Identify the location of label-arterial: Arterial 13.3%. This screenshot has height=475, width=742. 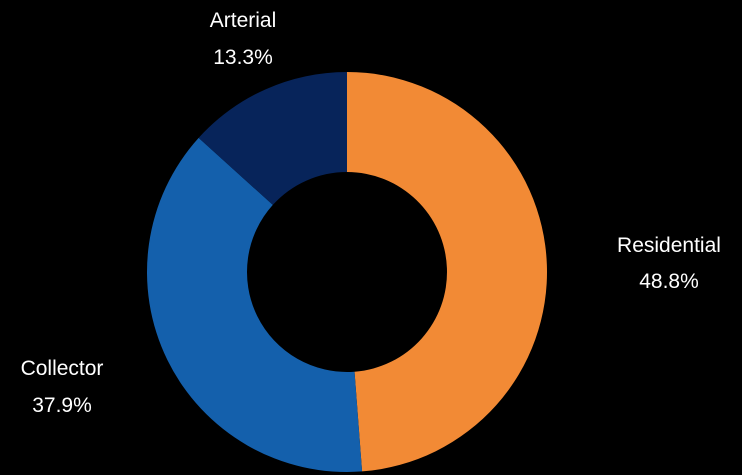
(243, 39).